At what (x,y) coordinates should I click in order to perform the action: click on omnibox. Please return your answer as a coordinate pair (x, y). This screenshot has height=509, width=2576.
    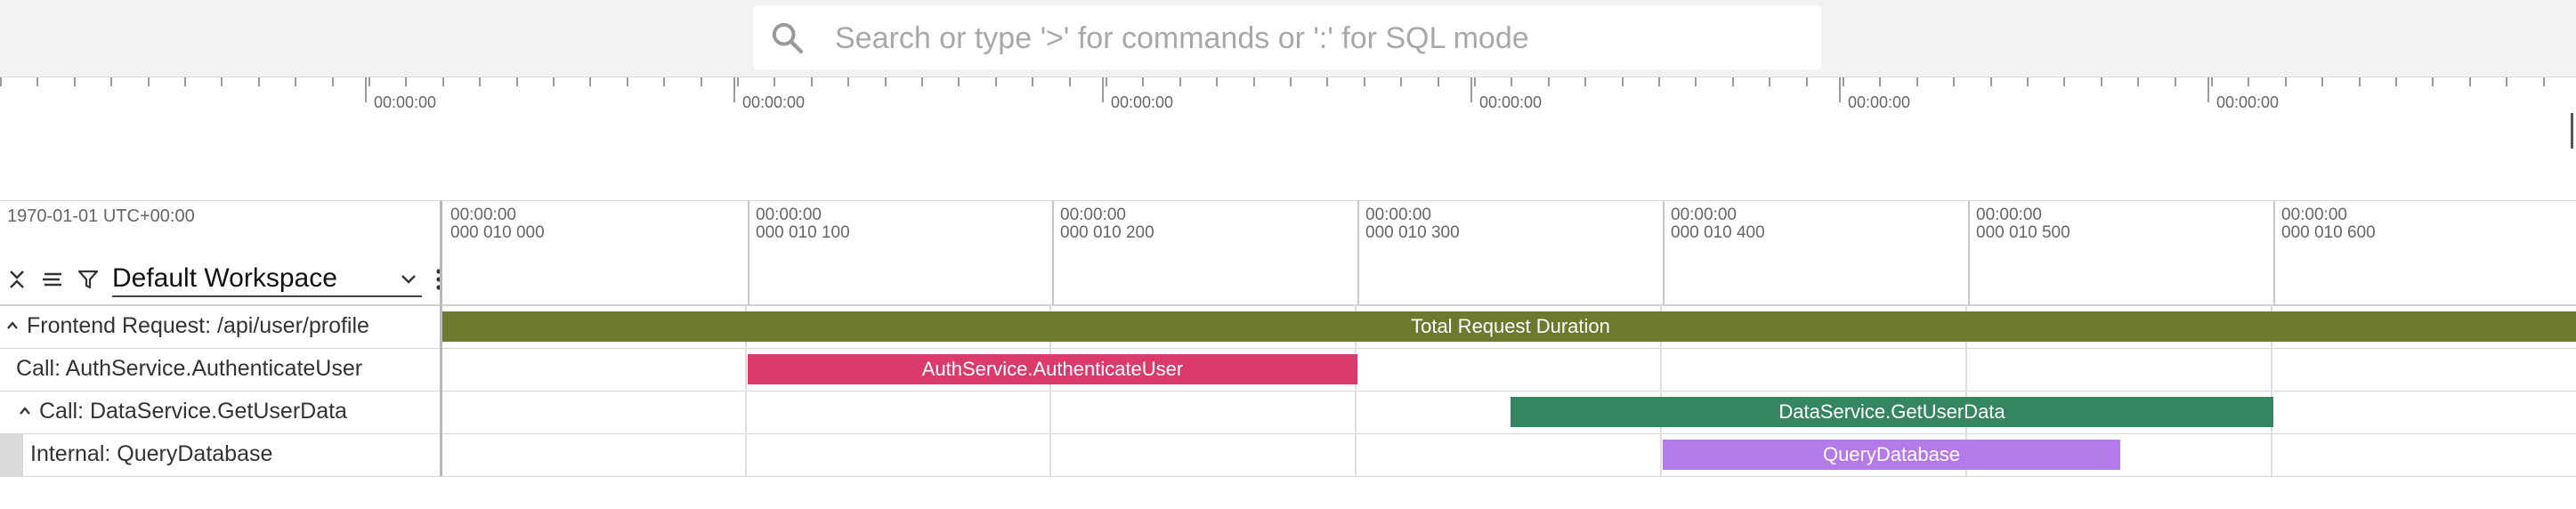
    Looking at the image, I should click on (1287, 37).